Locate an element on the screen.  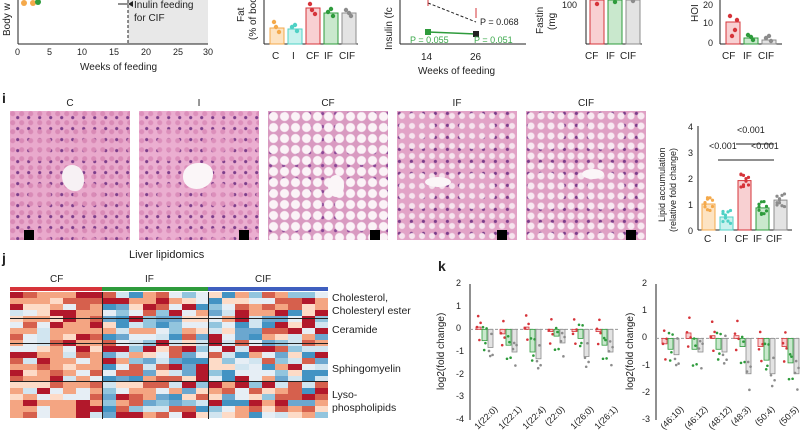
k-ytick: 1 is located at coordinates (645, 310).